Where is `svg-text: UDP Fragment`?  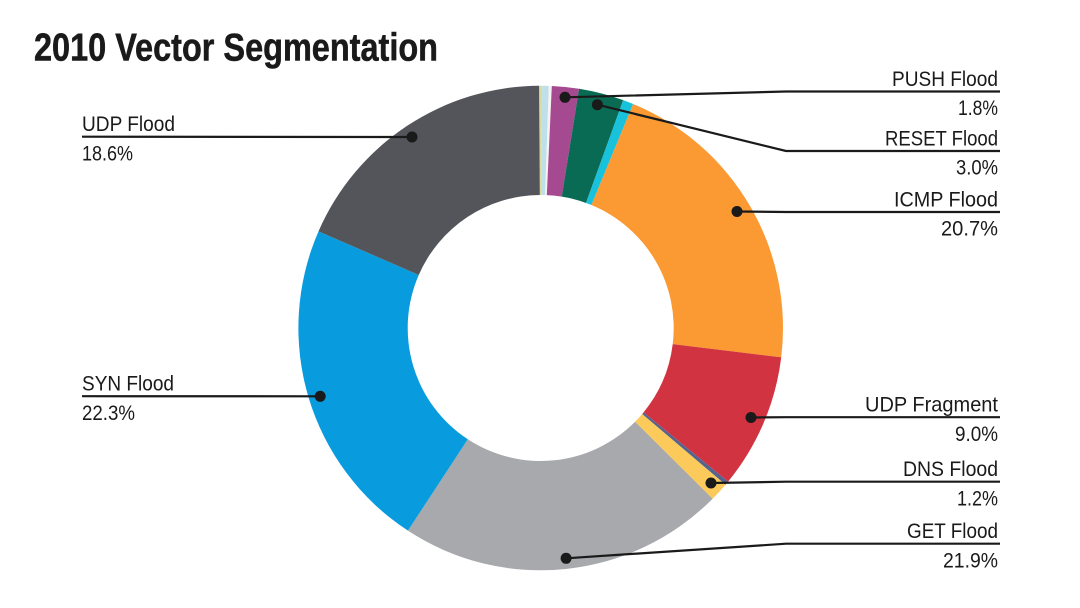
svg-text: UDP Fragment is located at coordinates (931, 405).